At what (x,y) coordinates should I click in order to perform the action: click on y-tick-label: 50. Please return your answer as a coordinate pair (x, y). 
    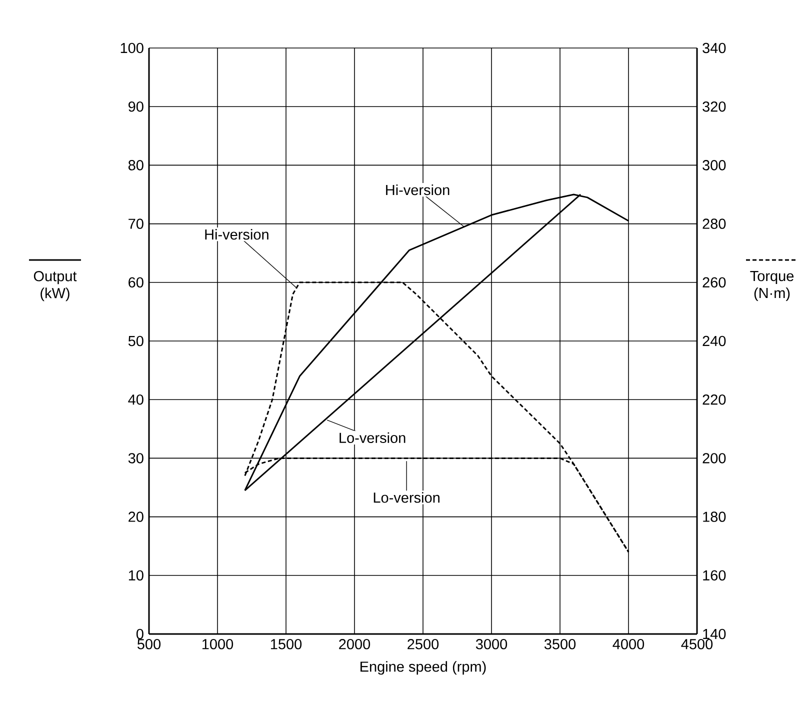
    Looking at the image, I should click on (136, 341).